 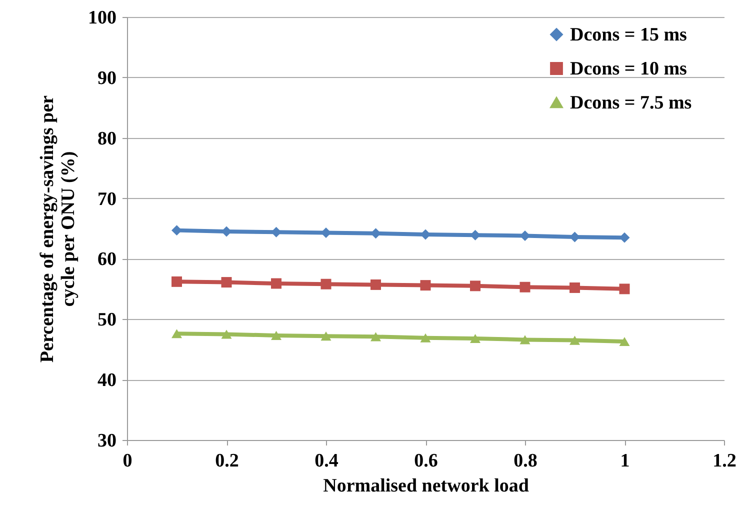 What do you see at coordinates (107, 78) in the screenshot?
I see `y-tick-label: 90` at bounding box center [107, 78].